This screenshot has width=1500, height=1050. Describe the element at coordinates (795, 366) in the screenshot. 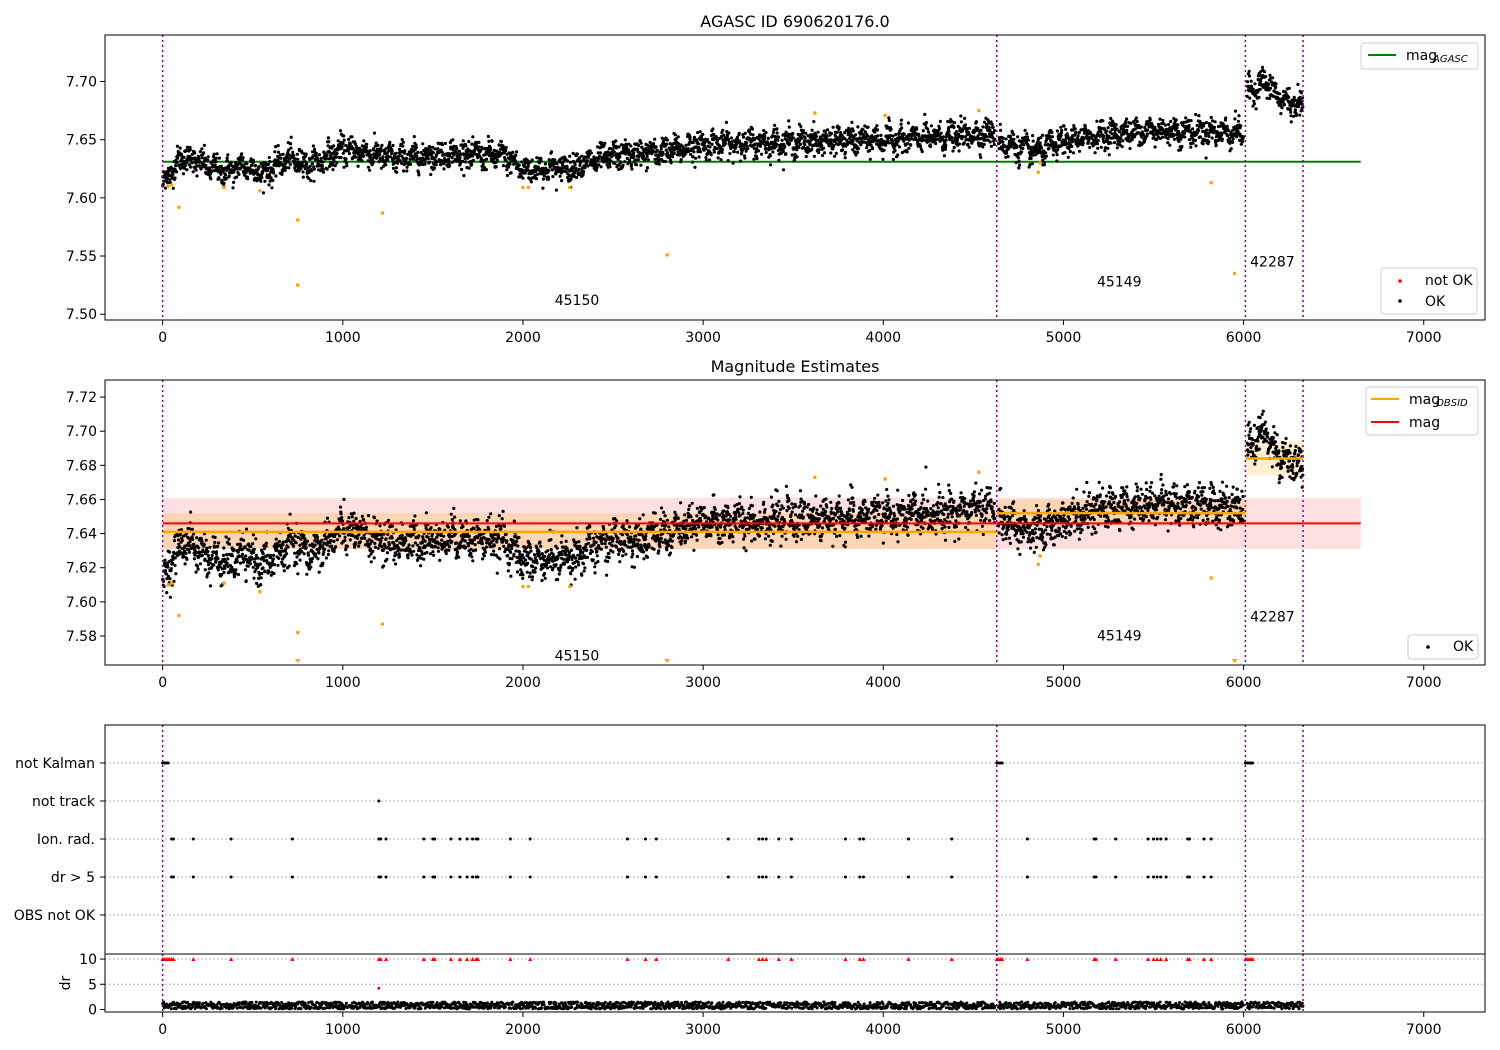

I see `chart-title: Magnitude Estimates` at that location.